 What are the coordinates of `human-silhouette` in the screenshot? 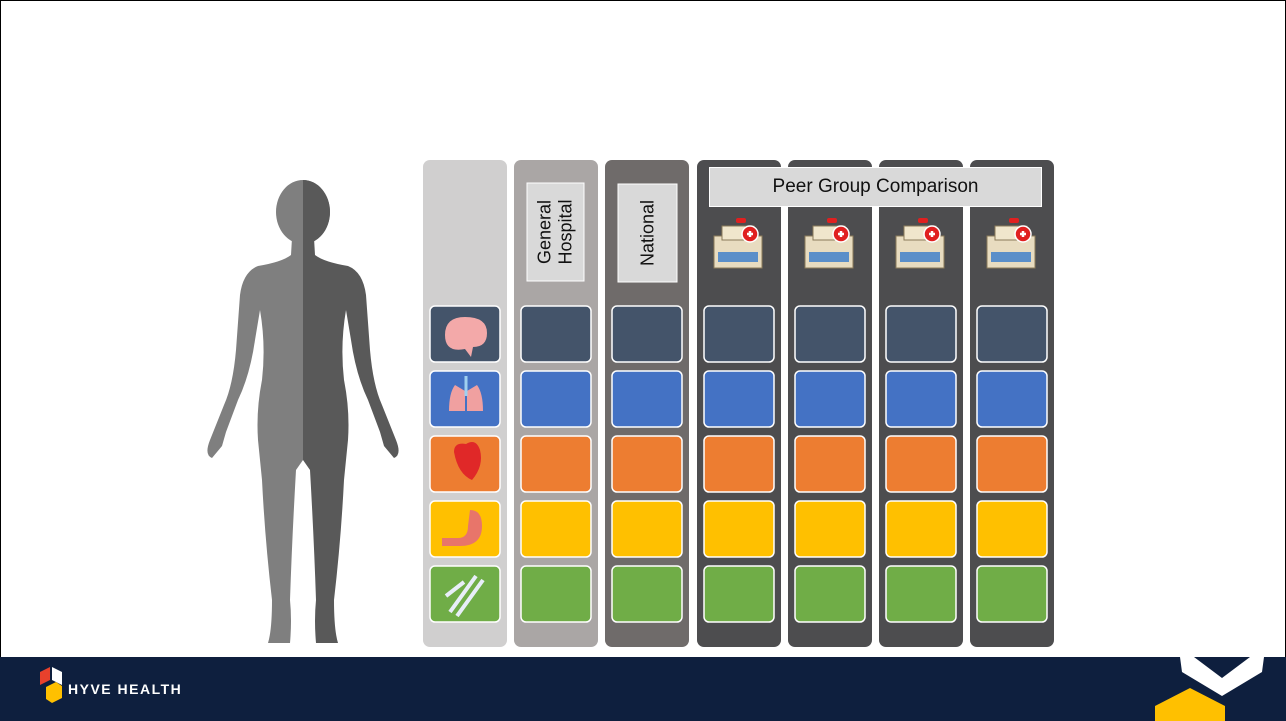 It's located at (303, 411).